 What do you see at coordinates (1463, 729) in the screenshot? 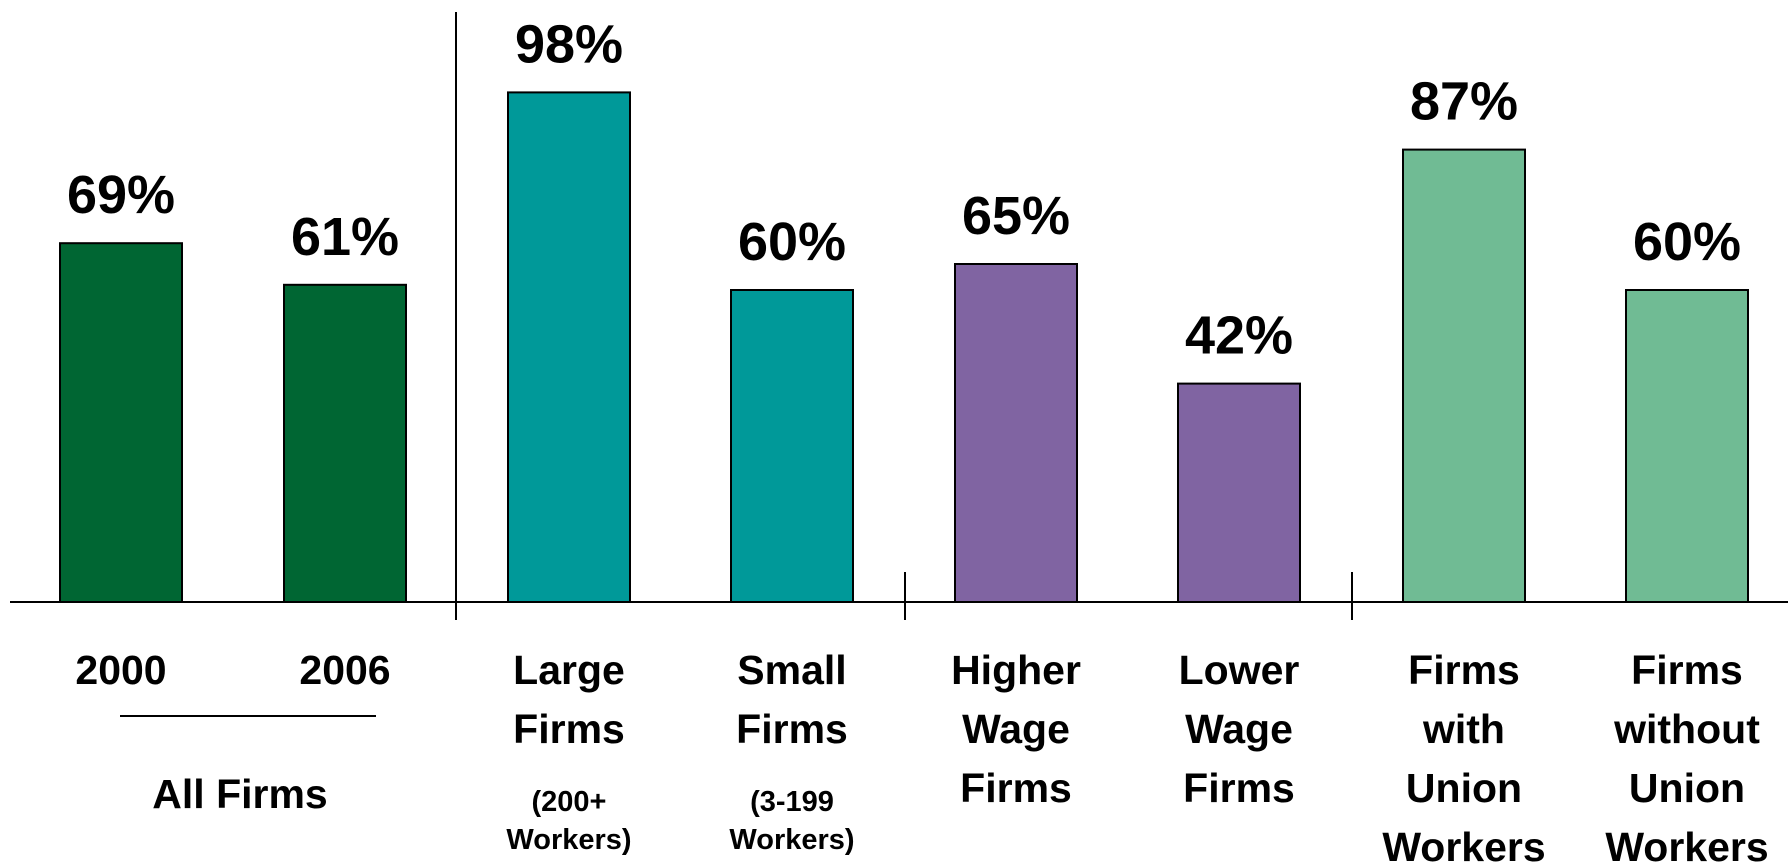
I see `category-label-6-line-1: with` at bounding box center [1463, 729].